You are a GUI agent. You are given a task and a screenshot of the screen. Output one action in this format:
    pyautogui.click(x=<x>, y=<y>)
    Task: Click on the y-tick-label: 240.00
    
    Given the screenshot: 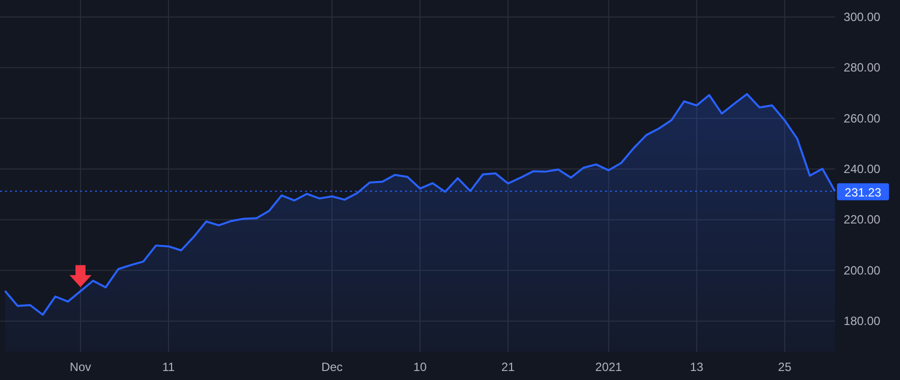 What is the action you would take?
    pyautogui.click(x=862, y=169)
    